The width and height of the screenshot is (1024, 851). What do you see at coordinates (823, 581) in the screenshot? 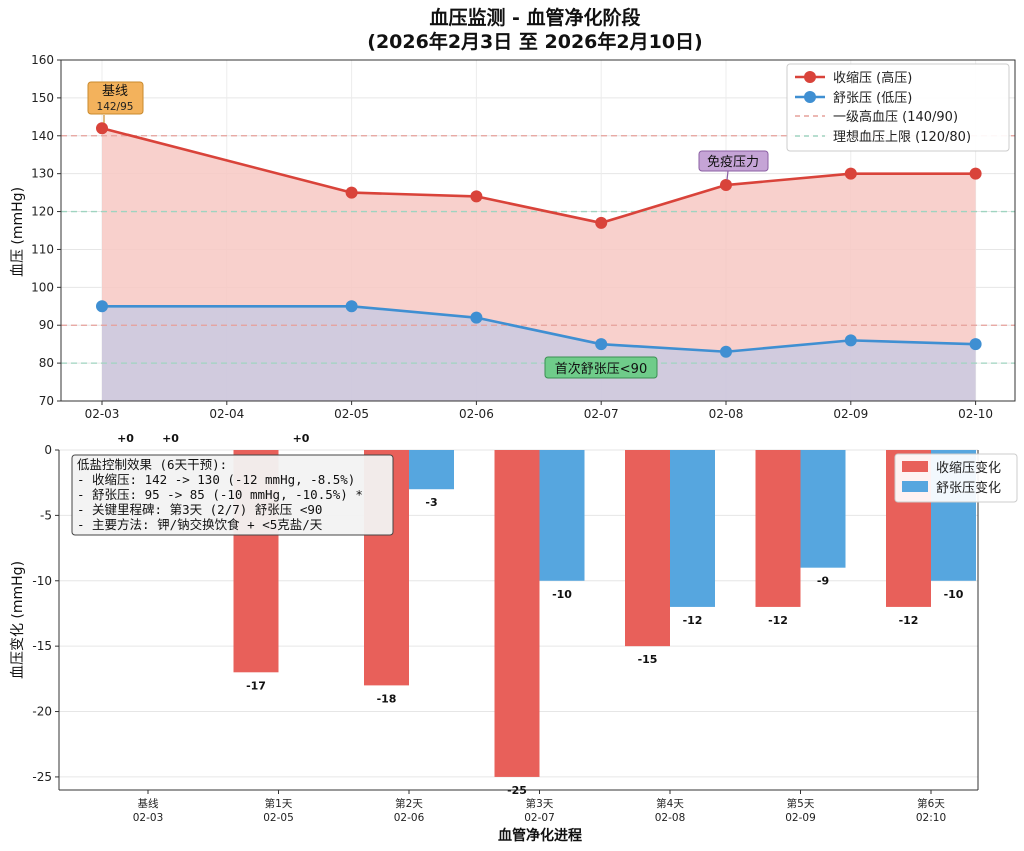
I see `diastolic-change-value-label: -9` at bounding box center [823, 581].